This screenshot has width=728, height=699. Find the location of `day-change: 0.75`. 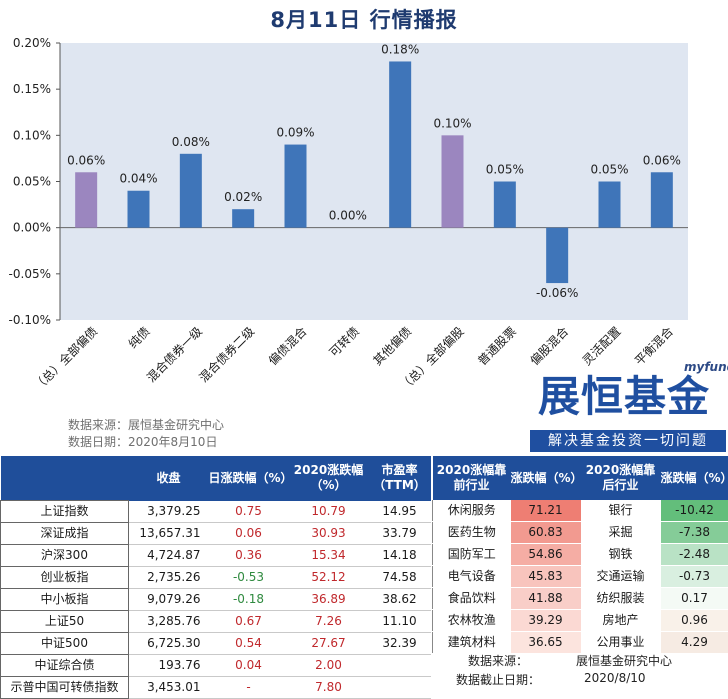

day-change: 0.75 is located at coordinates (249, 512).